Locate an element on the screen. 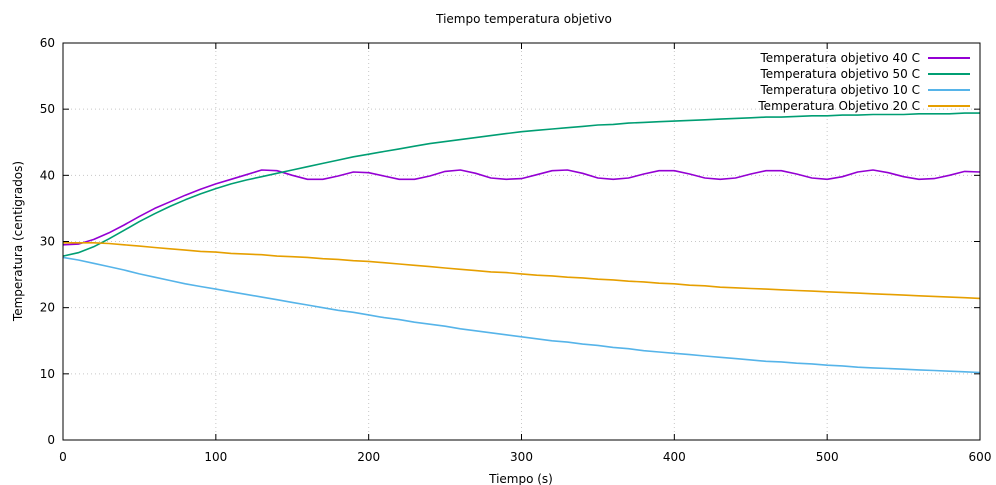  chart-title: Tiempo temperatura objetivo is located at coordinates (523, 19).